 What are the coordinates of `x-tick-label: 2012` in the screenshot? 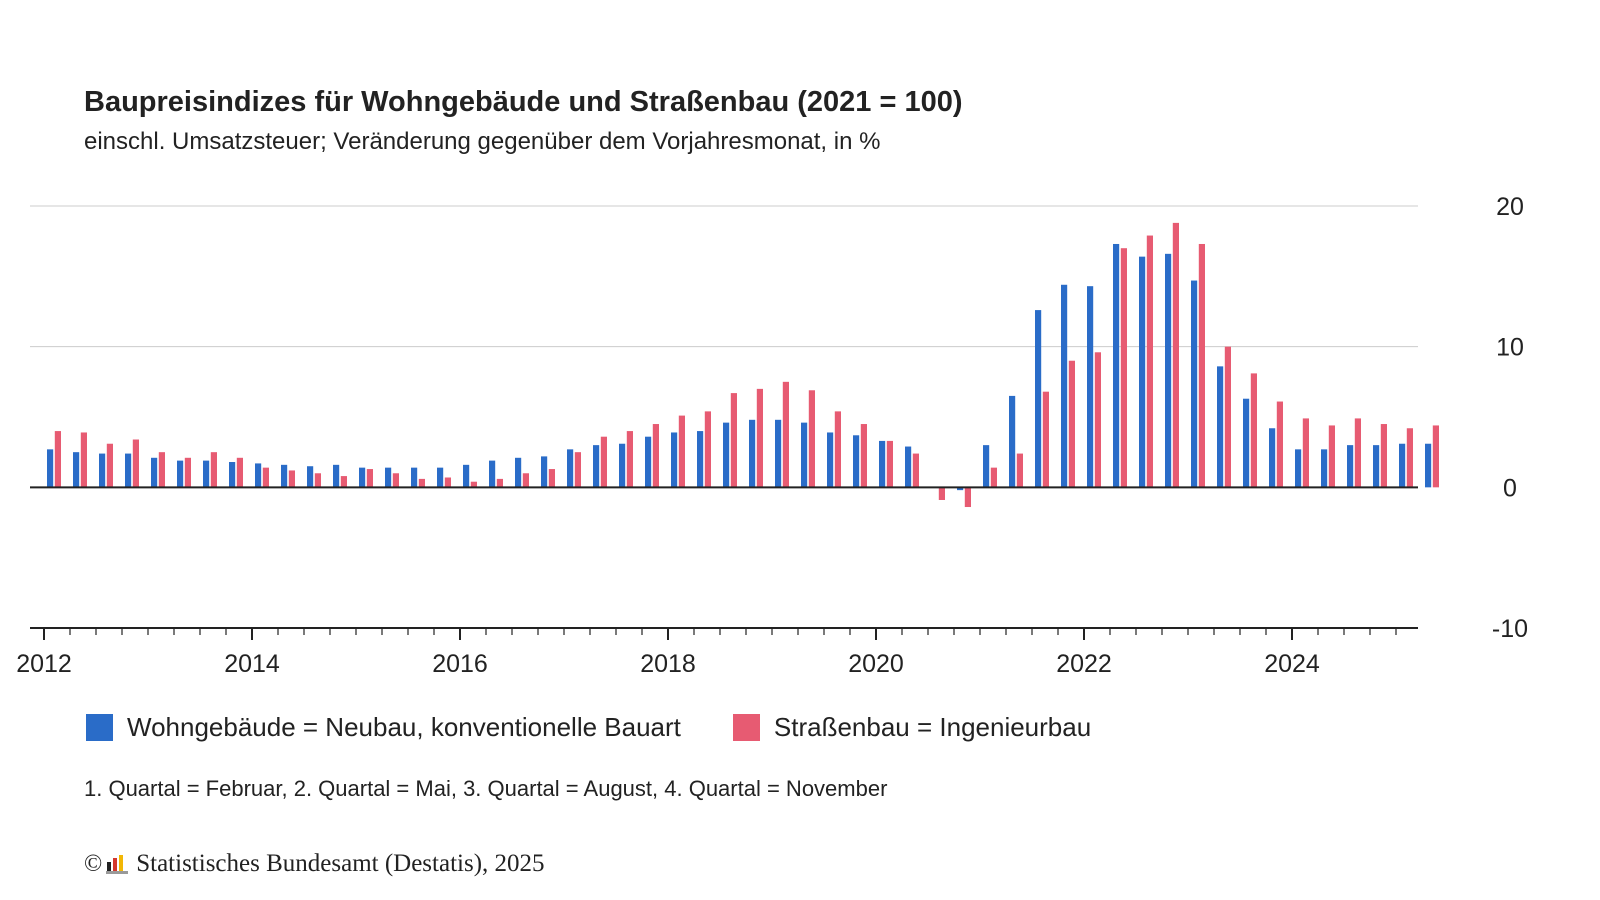 It's located at (44, 664).